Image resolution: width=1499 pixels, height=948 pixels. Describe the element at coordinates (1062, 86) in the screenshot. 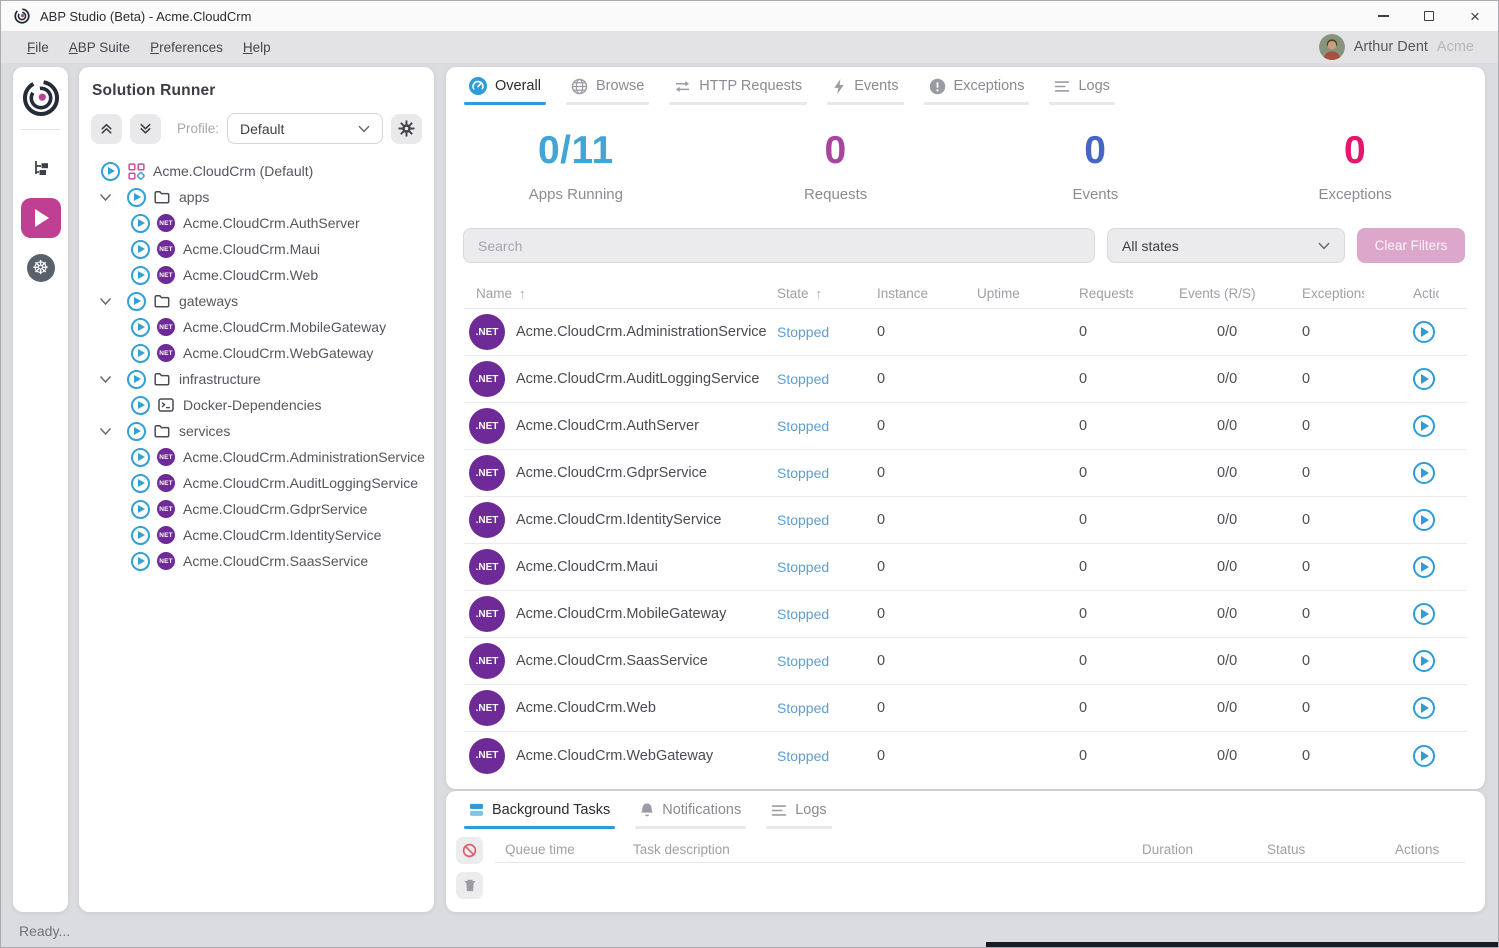

I see `lines-icon` at that location.